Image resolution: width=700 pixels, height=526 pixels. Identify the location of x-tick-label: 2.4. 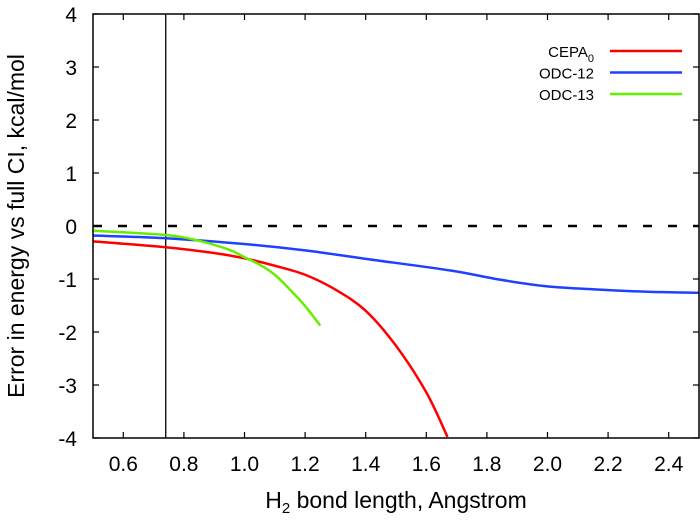
(669, 464).